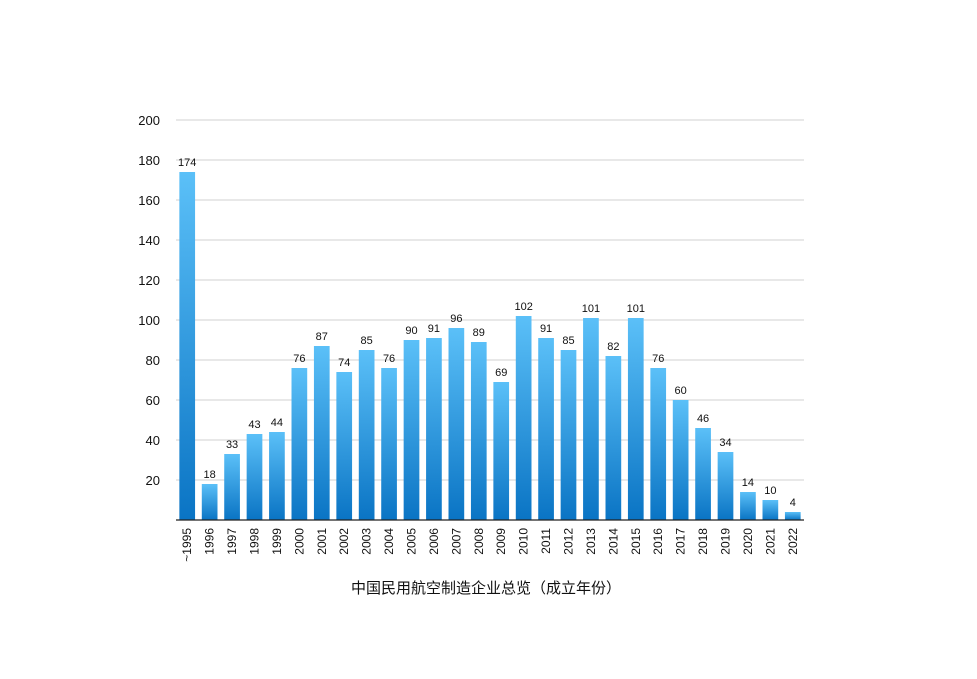 The image size is (977, 679). I want to click on bar-2001, so click(321, 433).